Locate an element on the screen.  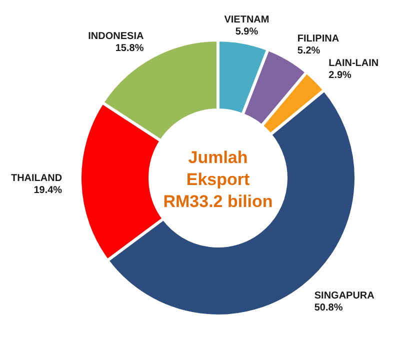
slice-label: SINGAPURA is located at coordinates (344, 296).